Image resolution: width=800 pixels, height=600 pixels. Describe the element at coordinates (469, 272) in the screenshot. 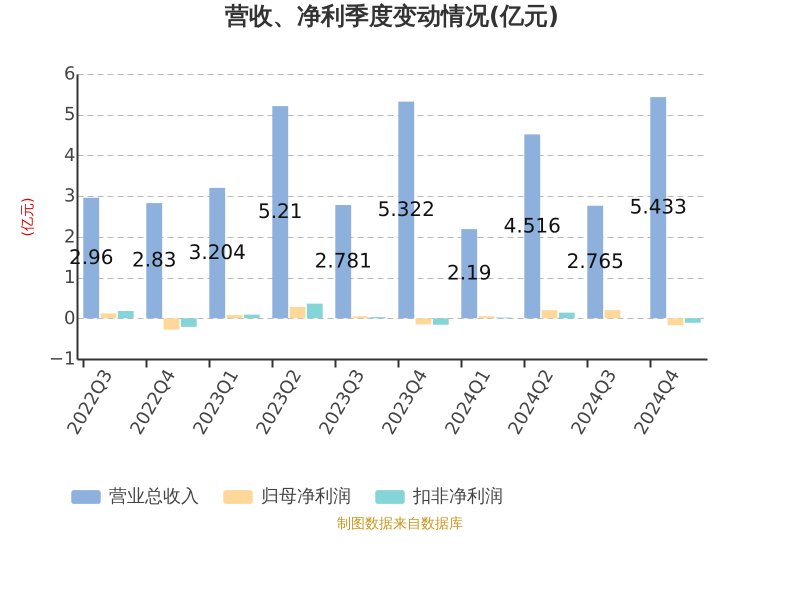

I see `data-label: 2.19` at that location.